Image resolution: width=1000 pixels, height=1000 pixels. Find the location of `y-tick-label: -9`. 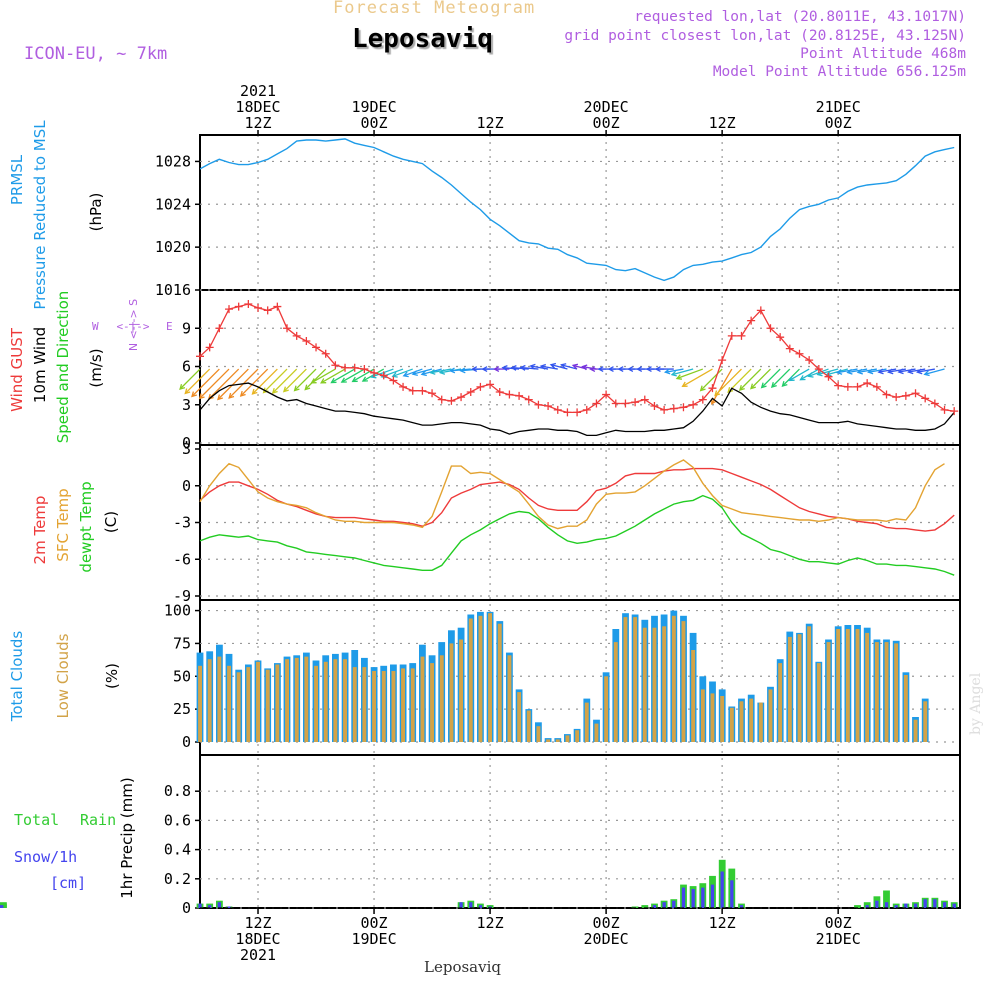

y-tick-label: -9 is located at coordinates (182, 596).